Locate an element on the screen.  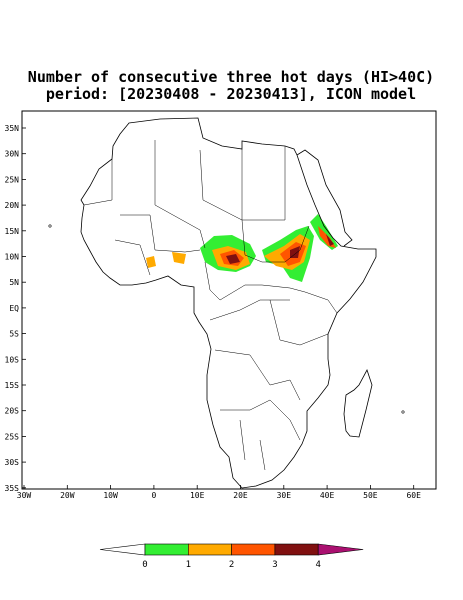
lat-label: 5N is located at coordinates (14, 282).